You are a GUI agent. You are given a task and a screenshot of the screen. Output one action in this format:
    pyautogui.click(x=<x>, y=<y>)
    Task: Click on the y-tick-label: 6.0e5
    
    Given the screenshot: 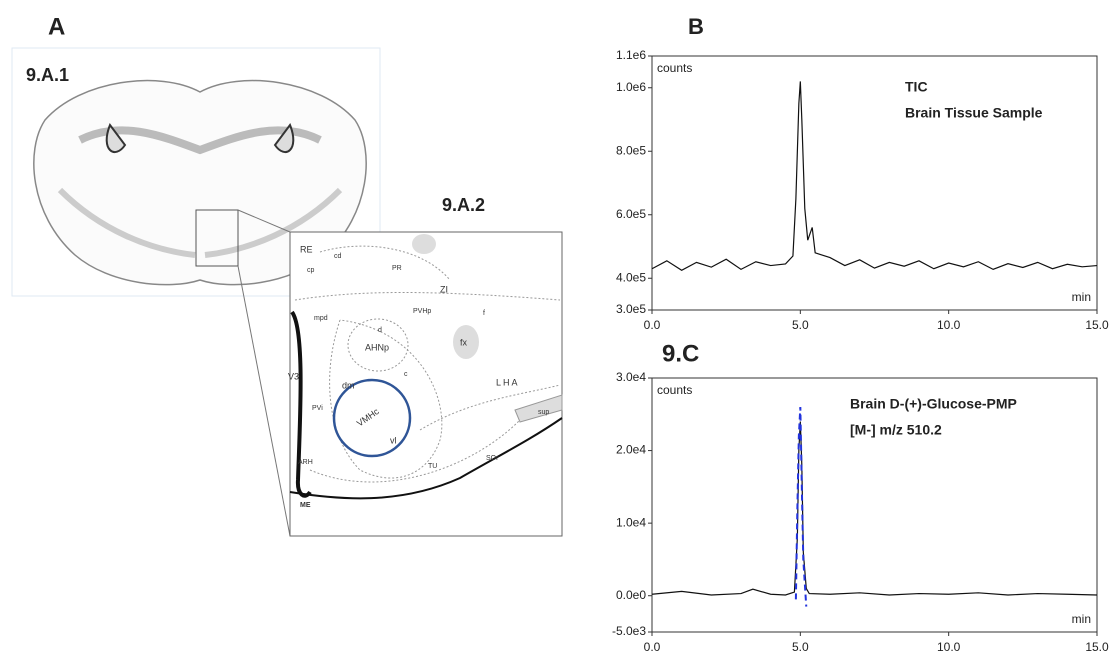 What is the action you would take?
    pyautogui.click(x=631, y=214)
    